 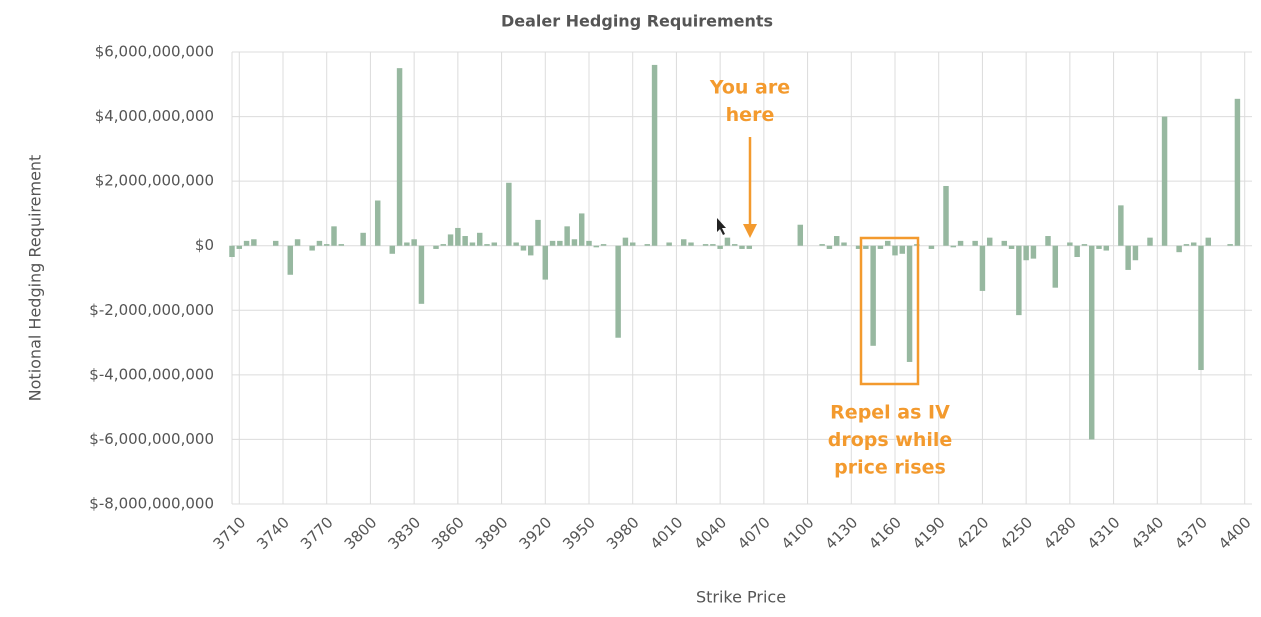 I want to click on x-tick-label: 4100, so click(x=798, y=533).